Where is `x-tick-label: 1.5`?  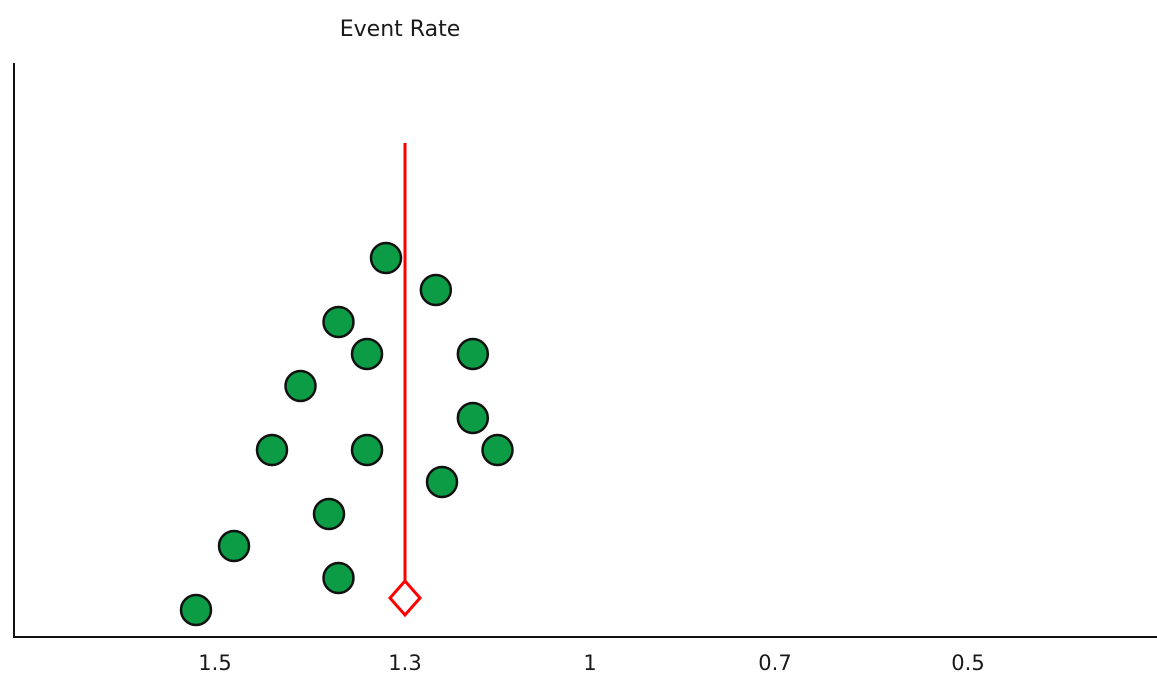 x-tick-label: 1.5 is located at coordinates (214, 663).